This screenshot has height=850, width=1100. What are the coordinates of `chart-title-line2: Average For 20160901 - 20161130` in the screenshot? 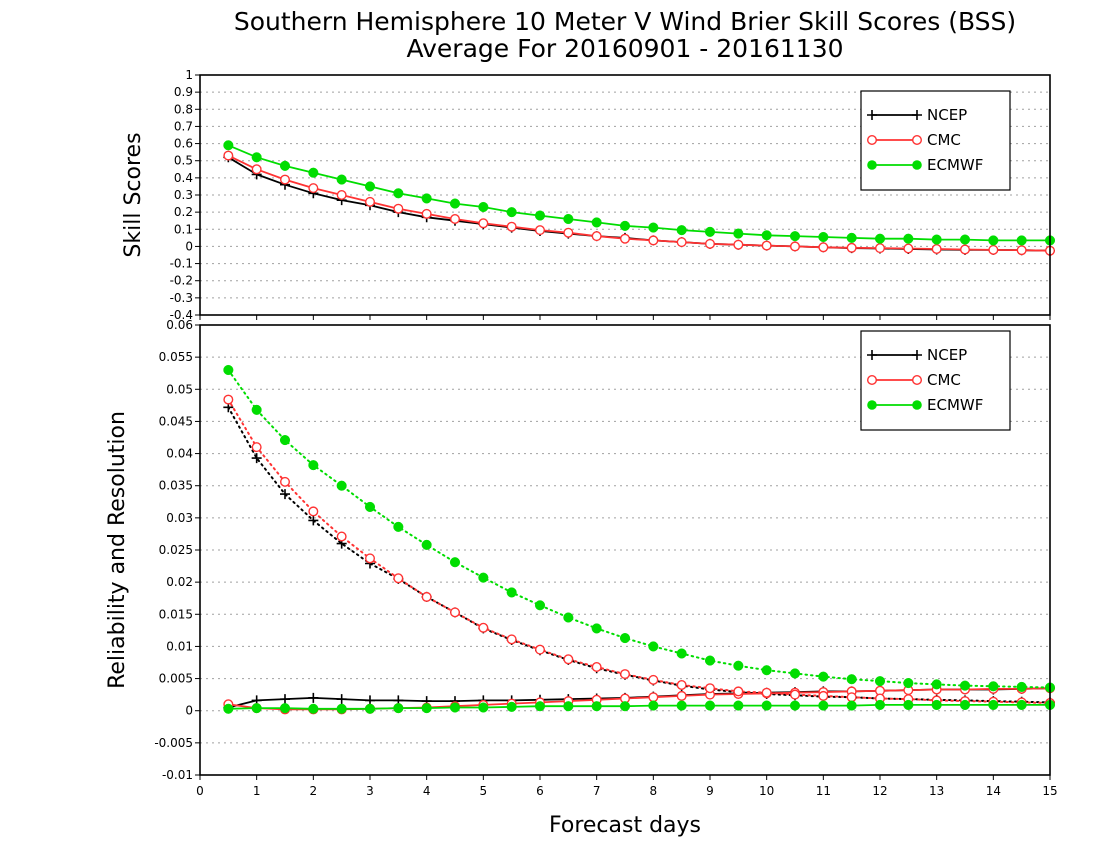 It's located at (624, 48).